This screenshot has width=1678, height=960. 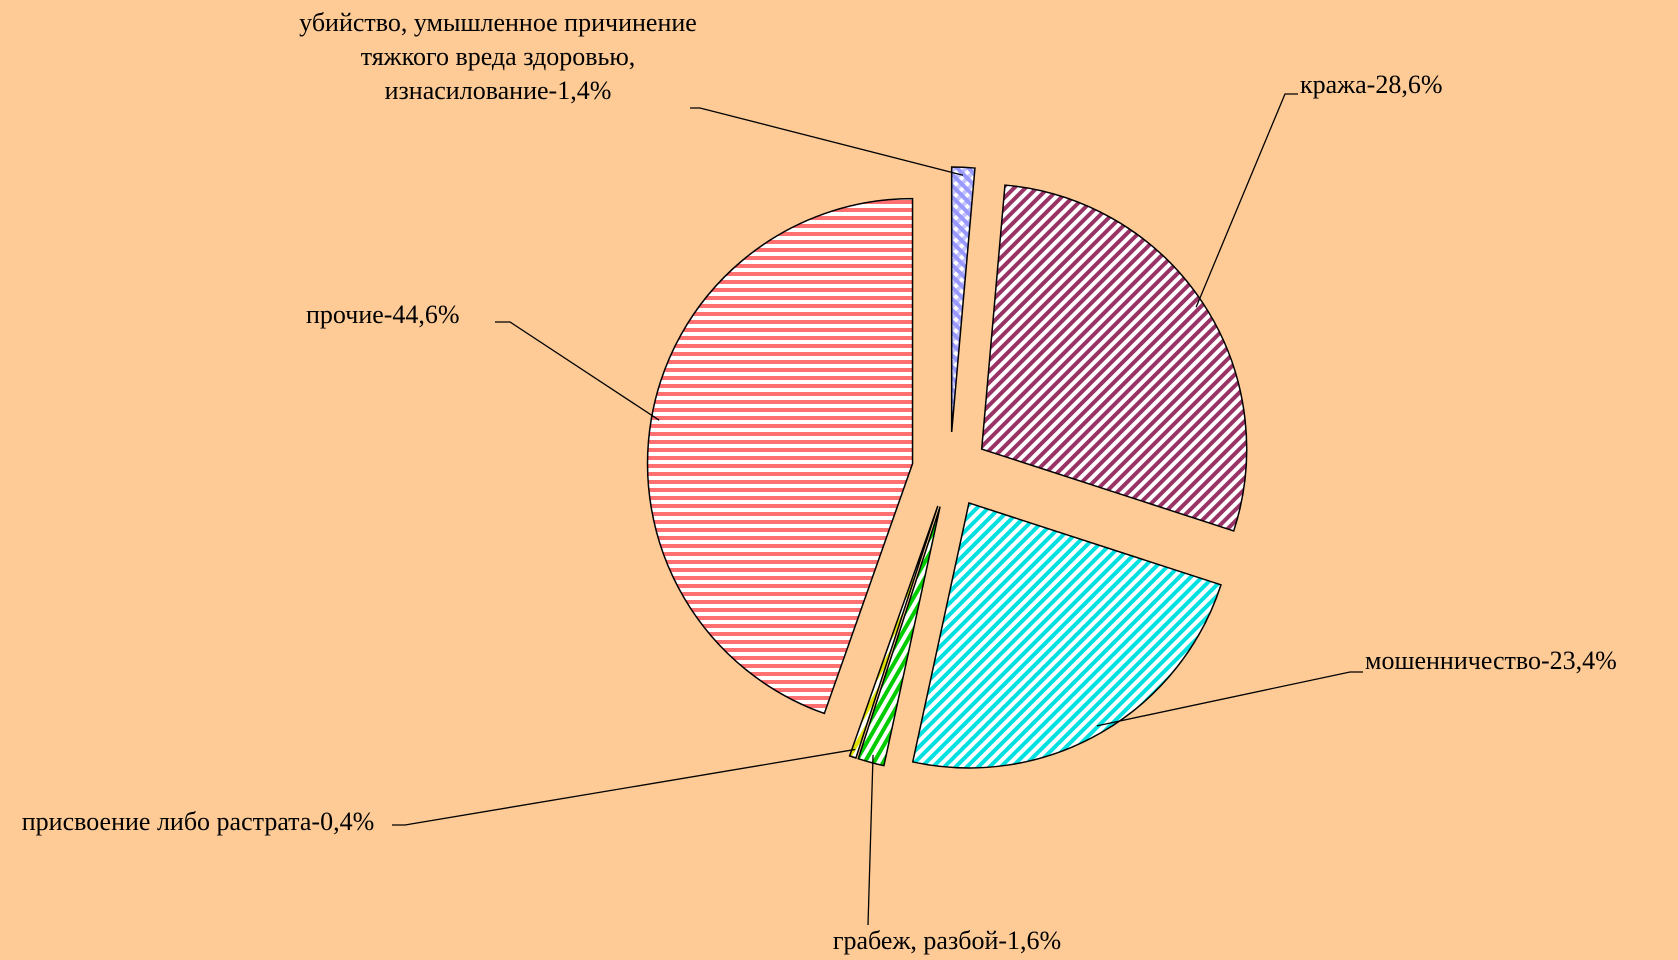 I want to click on slice-label: прочие-44,6%, so click(x=383, y=314).